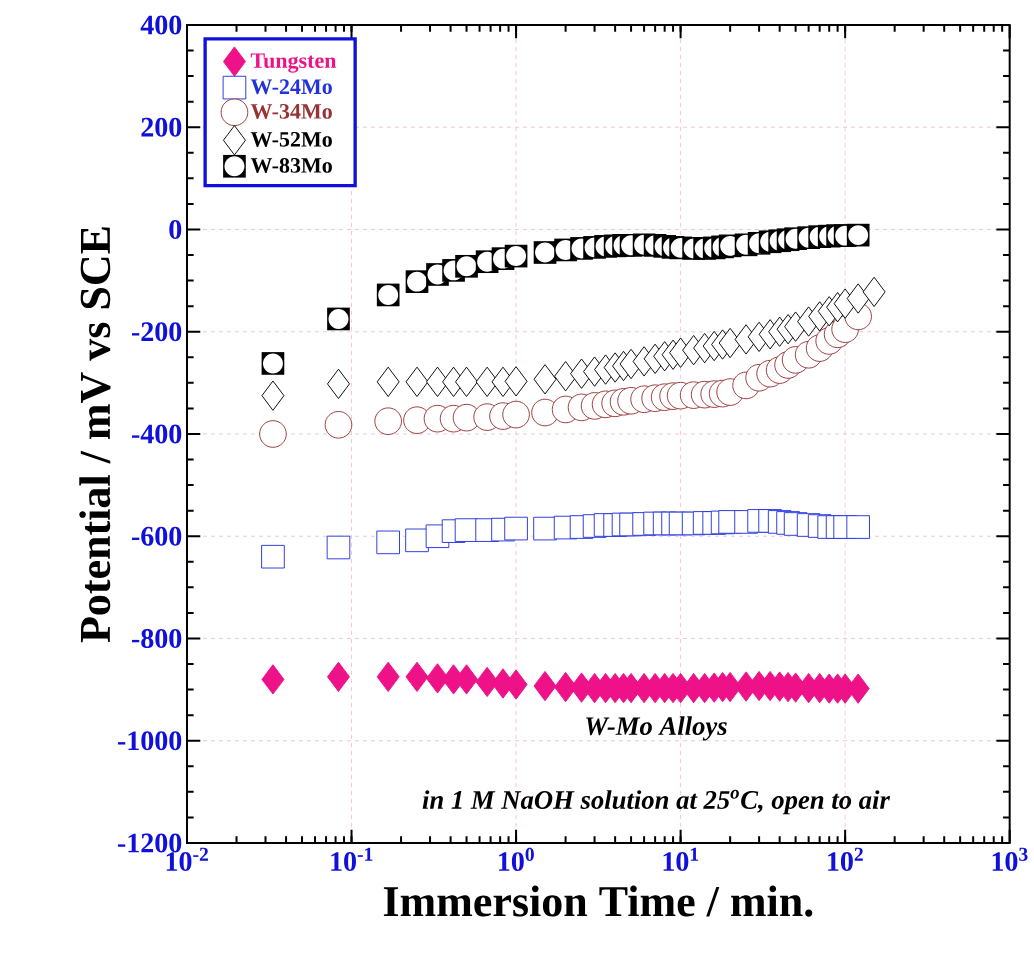 This screenshot has height=964, width=1034. What do you see at coordinates (291, 165) in the screenshot?
I see `legend-label: W-83Mo` at bounding box center [291, 165].